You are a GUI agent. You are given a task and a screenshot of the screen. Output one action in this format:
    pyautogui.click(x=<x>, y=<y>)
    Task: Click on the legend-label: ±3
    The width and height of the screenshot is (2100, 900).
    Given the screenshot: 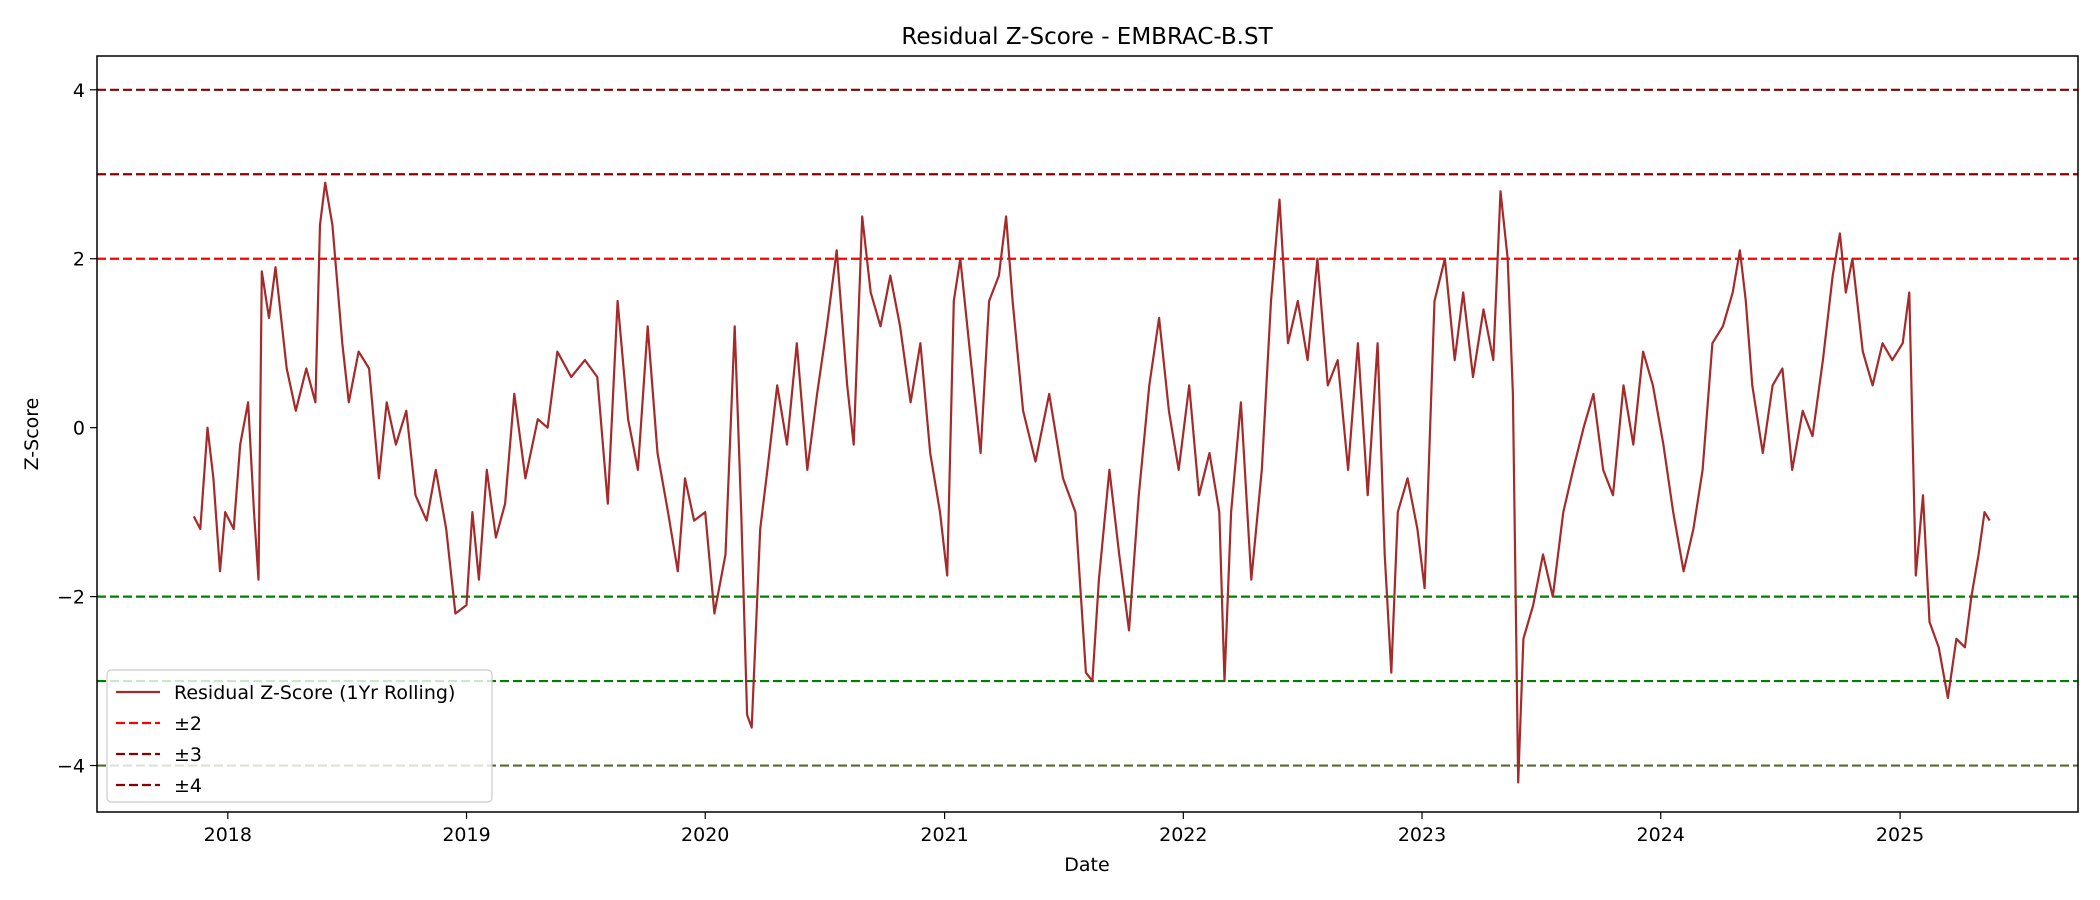 What is the action you would take?
    pyautogui.click(x=188, y=755)
    